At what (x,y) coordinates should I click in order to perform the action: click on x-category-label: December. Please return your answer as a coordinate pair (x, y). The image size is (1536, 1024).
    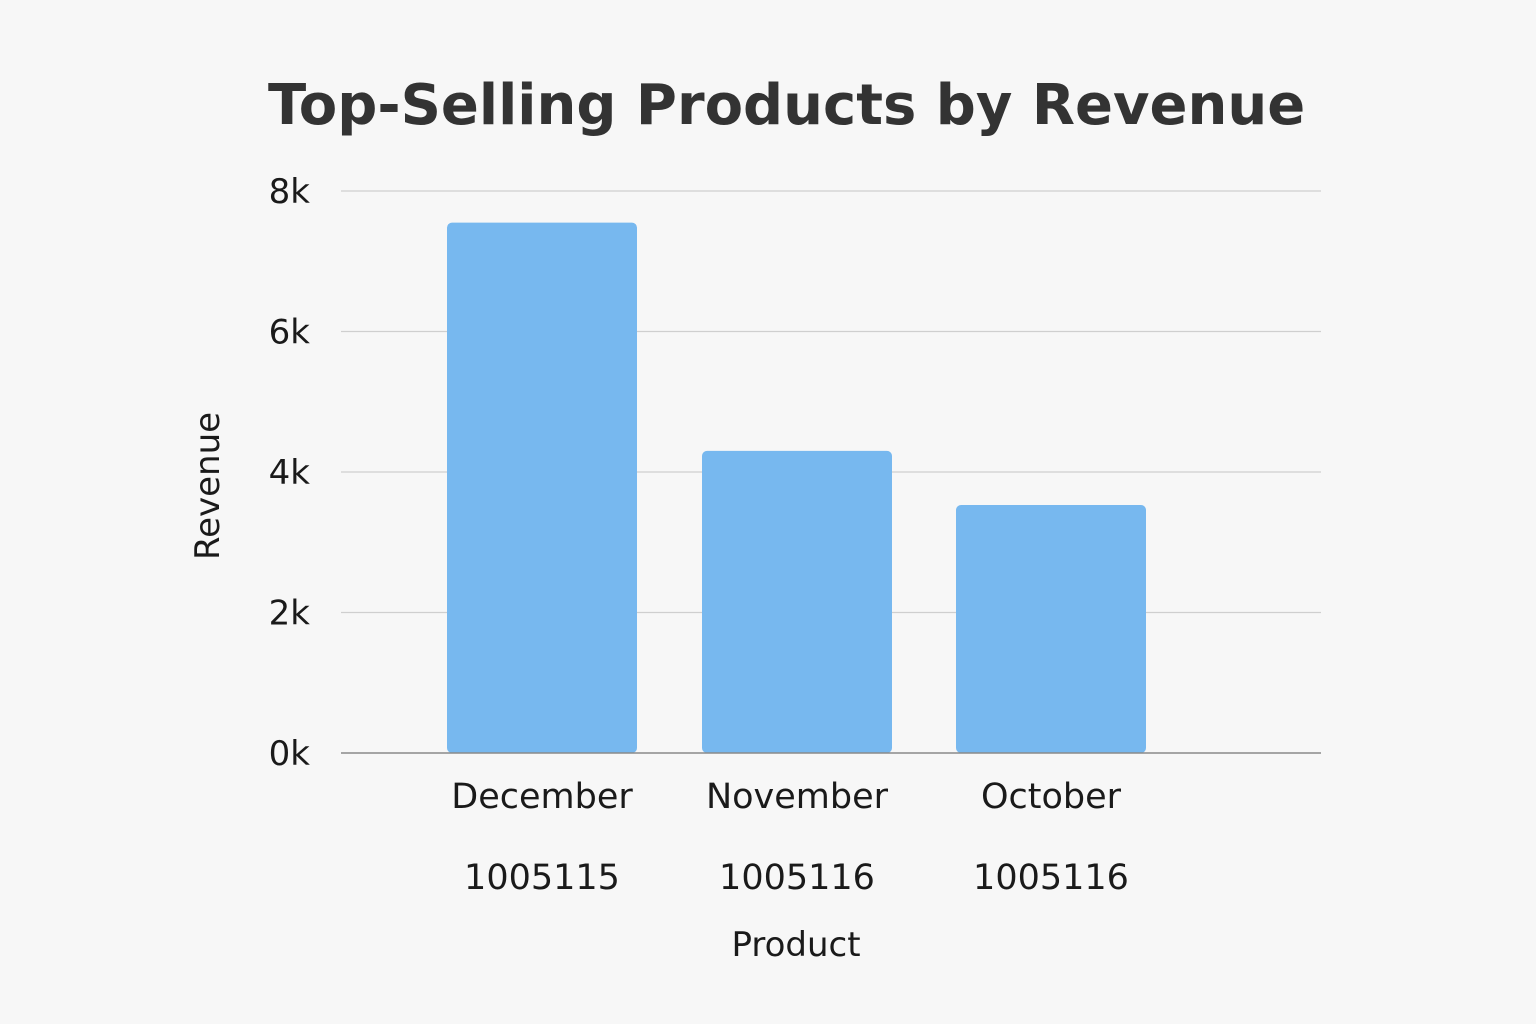
    Looking at the image, I should click on (542, 797).